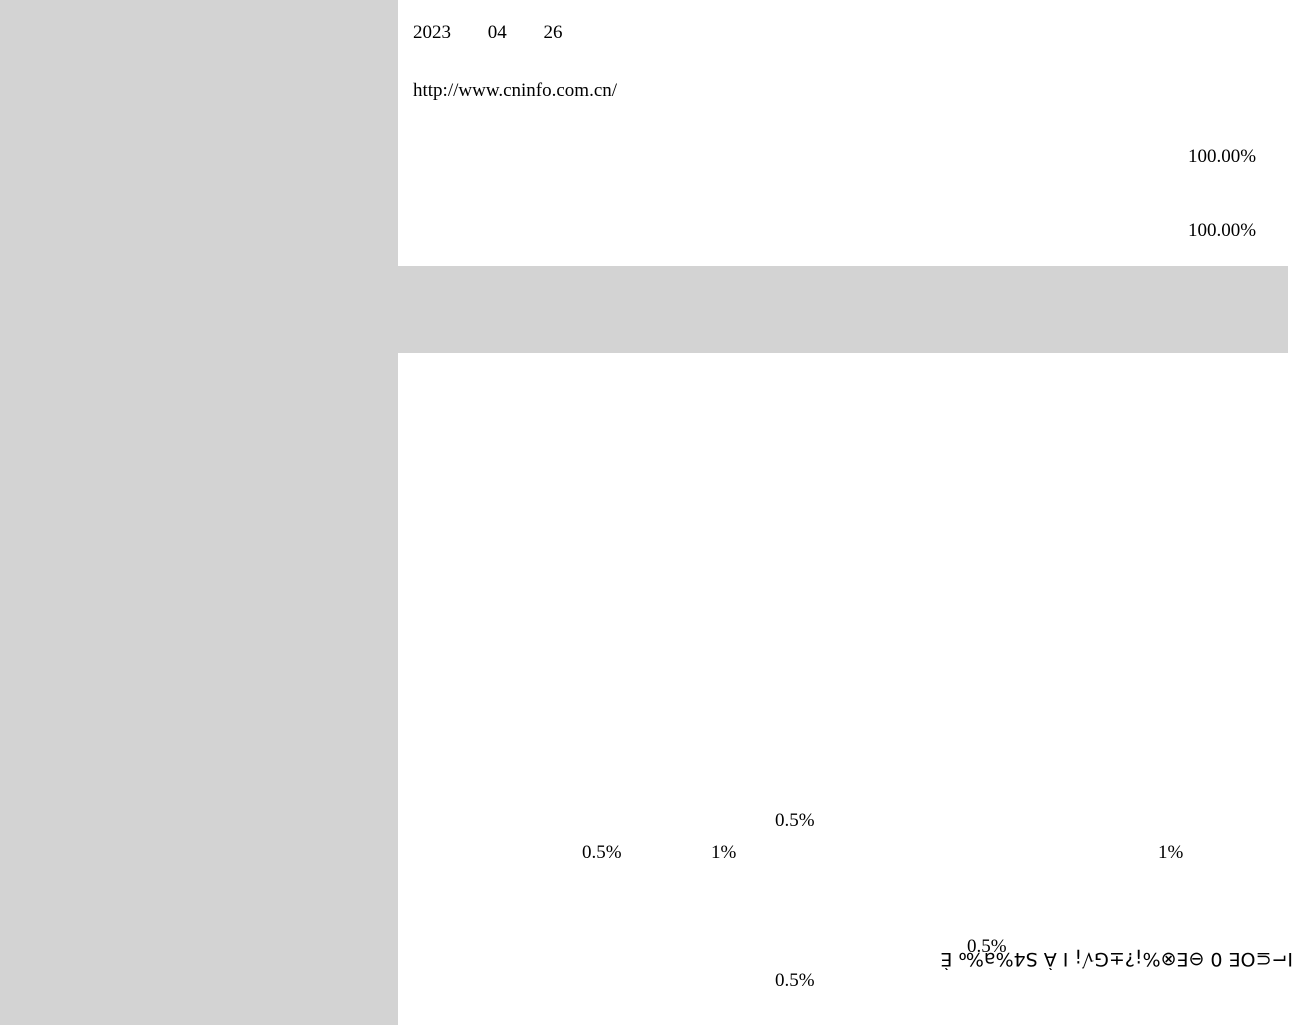 The height and width of the screenshot is (1025, 1293). What do you see at coordinates (1222, 230) in the screenshot?
I see `percentage-value-2: 100.00%` at bounding box center [1222, 230].